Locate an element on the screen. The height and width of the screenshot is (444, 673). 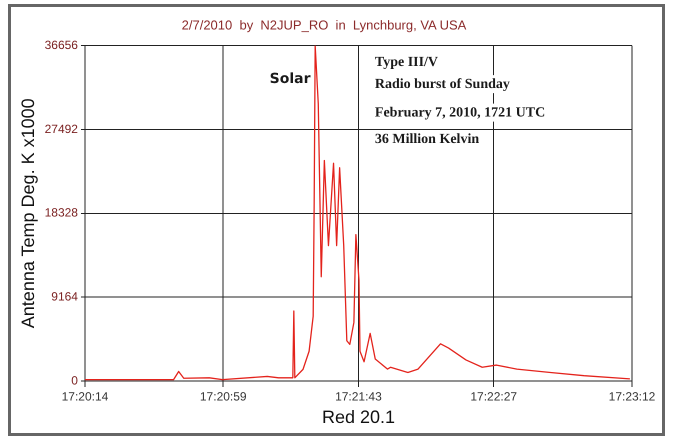
x-axis-title: Red 20.1 is located at coordinates (359, 417).